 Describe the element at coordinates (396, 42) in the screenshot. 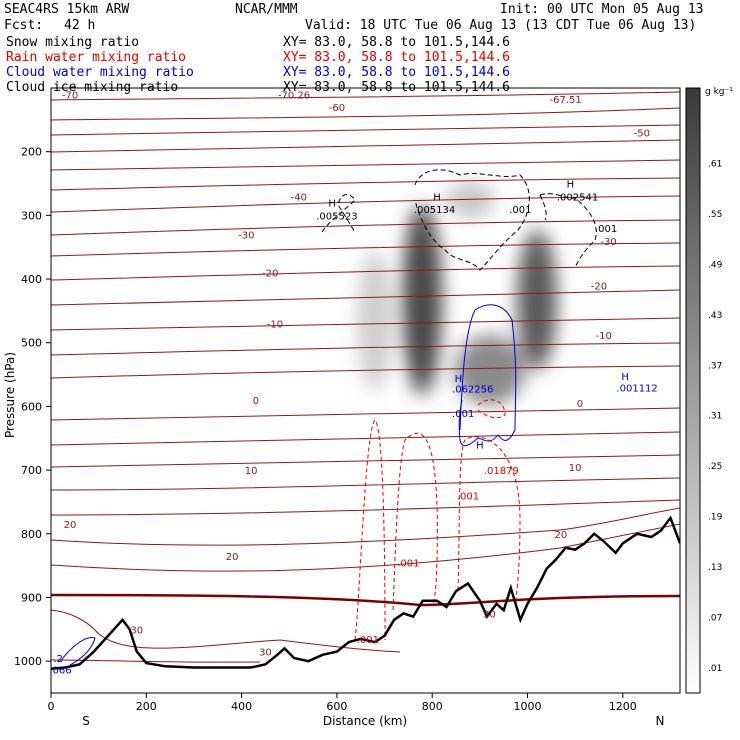

I see `legend-xy-snow: XY= 83.0, 58.8 to 101.5,144.6` at that location.